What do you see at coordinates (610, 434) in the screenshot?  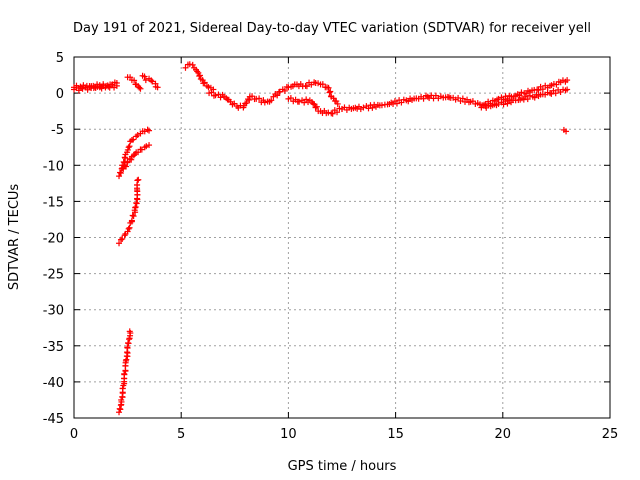 I see `x-tick-label: 25` at bounding box center [610, 434].